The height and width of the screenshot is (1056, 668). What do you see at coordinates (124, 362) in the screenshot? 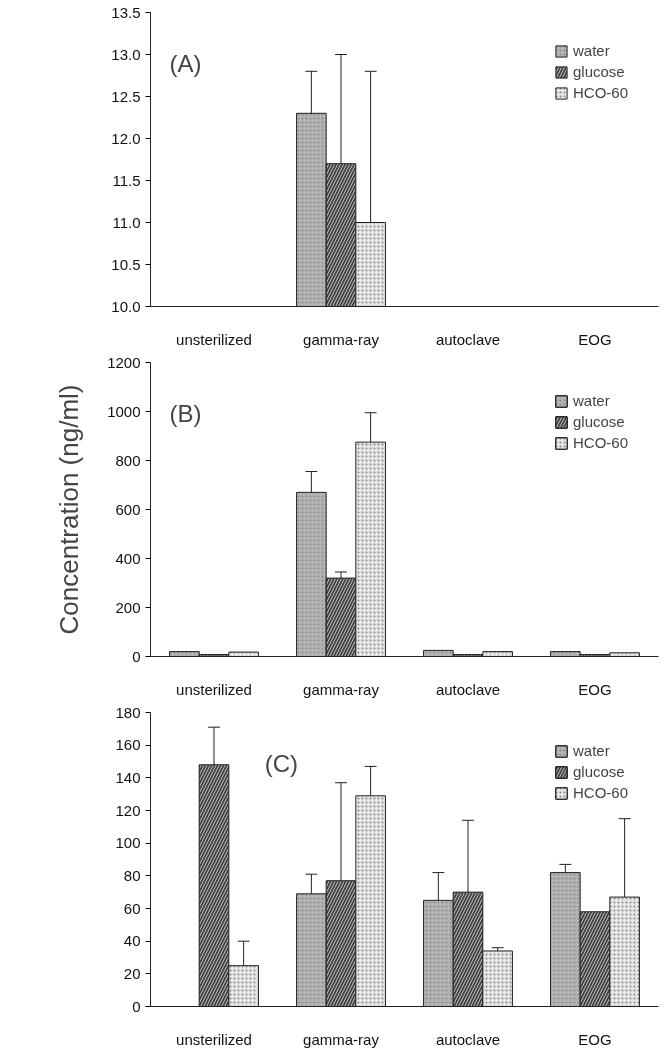
I see `y-tick-label: 1200` at bounding box center [124, 362].